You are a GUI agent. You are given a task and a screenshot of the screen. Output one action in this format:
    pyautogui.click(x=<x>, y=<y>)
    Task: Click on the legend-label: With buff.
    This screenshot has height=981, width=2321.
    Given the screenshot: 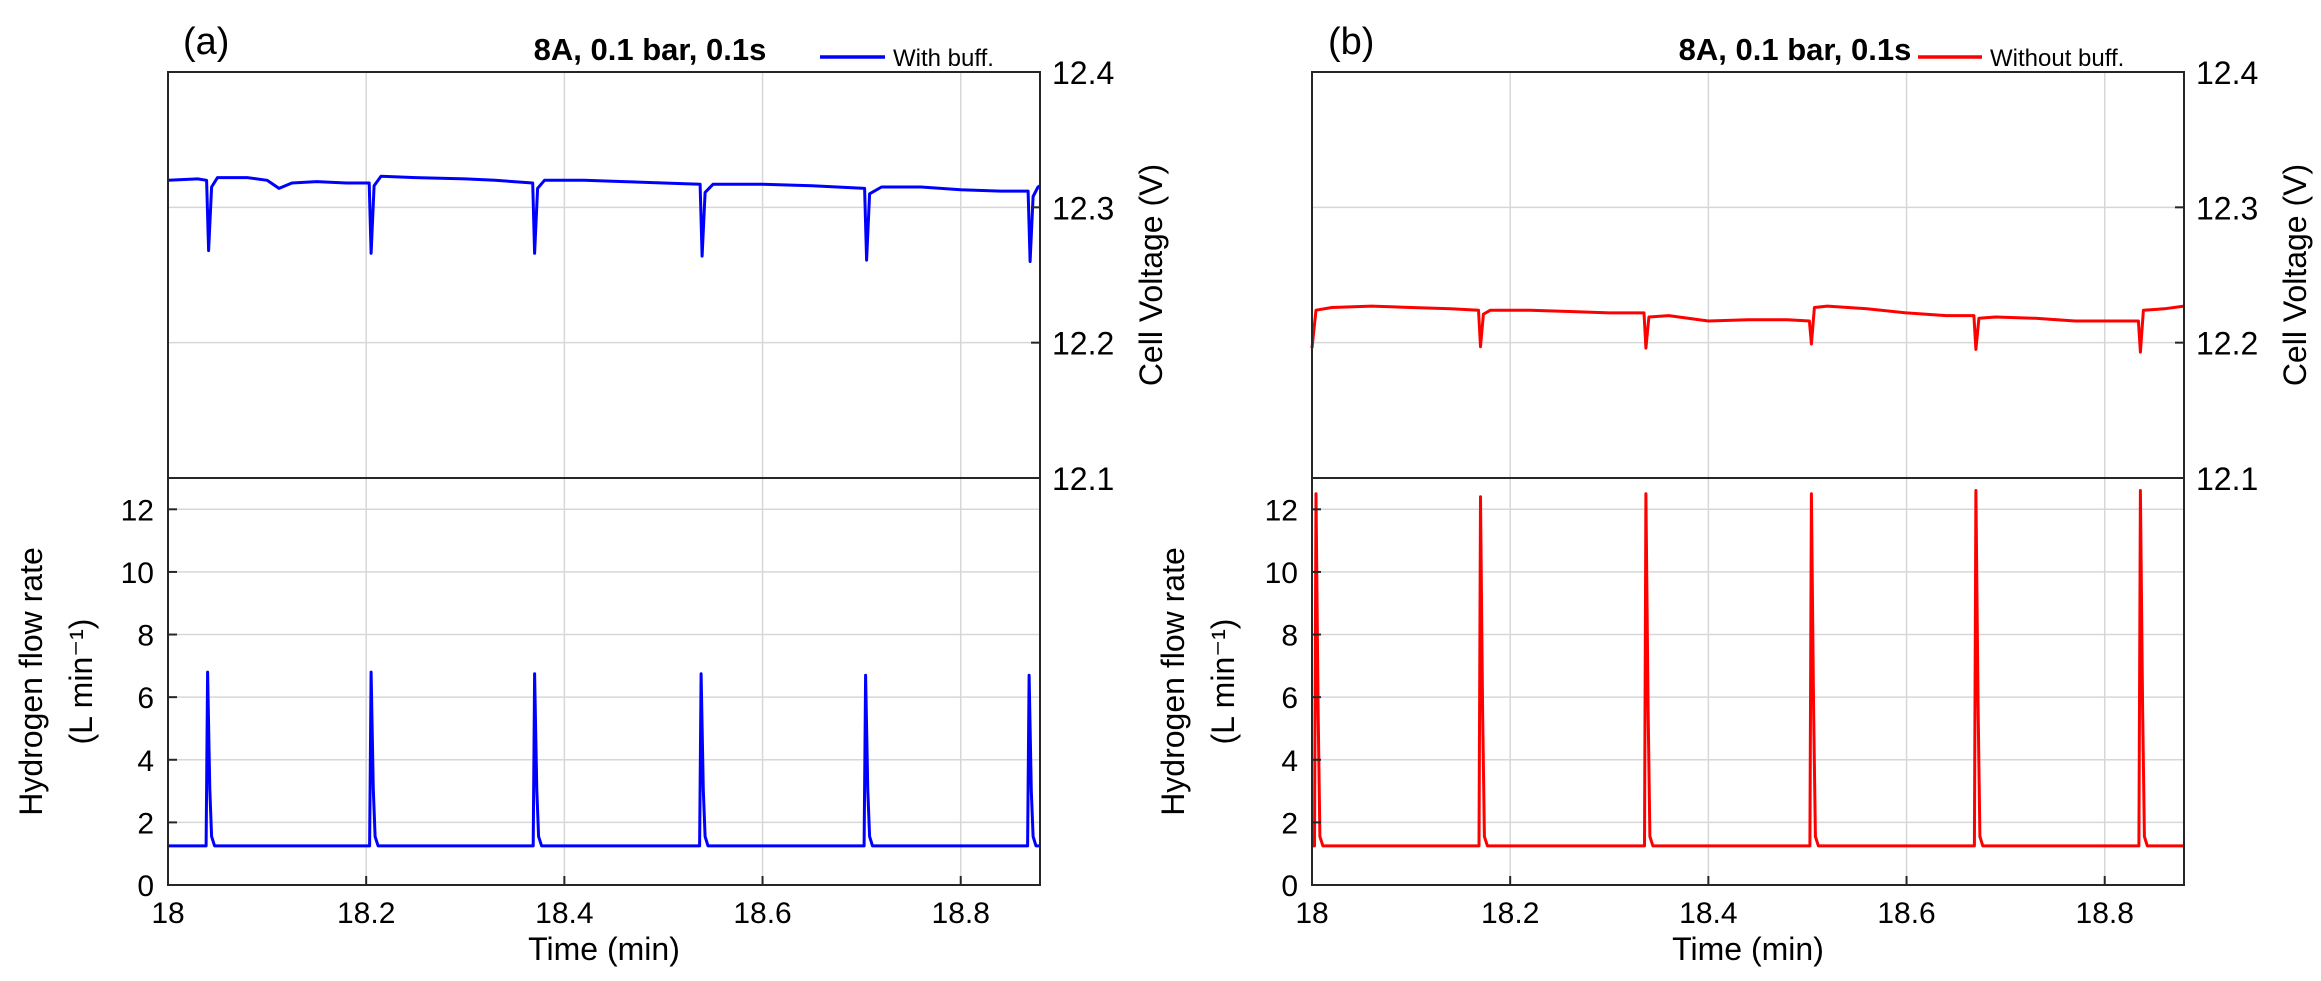 What is the action you would take?
    pyautogui.click(x=943, y=58)
    